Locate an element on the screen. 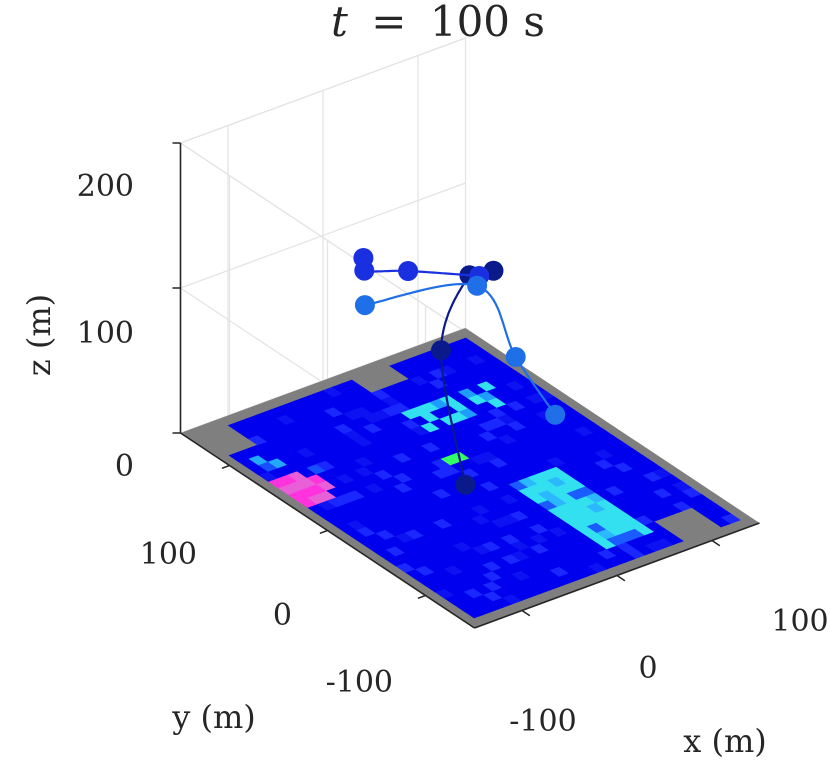  x-tick-label: -100 is located at coordinates (542, 721).